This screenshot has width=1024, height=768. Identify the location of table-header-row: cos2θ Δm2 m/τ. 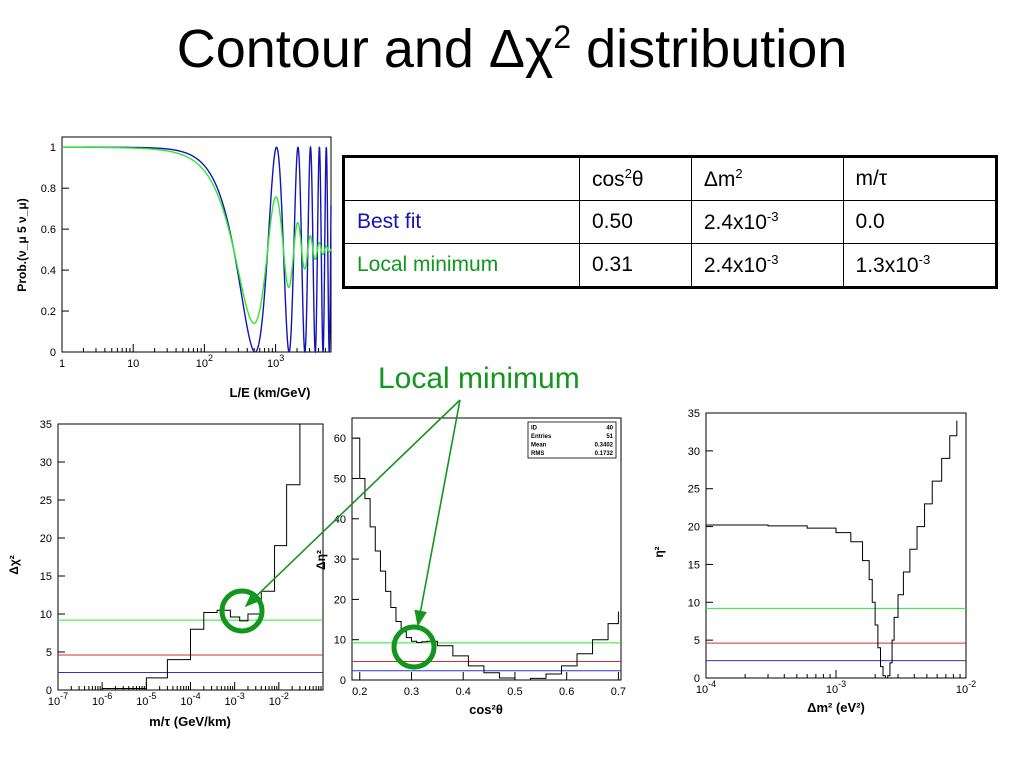
(670, 178).